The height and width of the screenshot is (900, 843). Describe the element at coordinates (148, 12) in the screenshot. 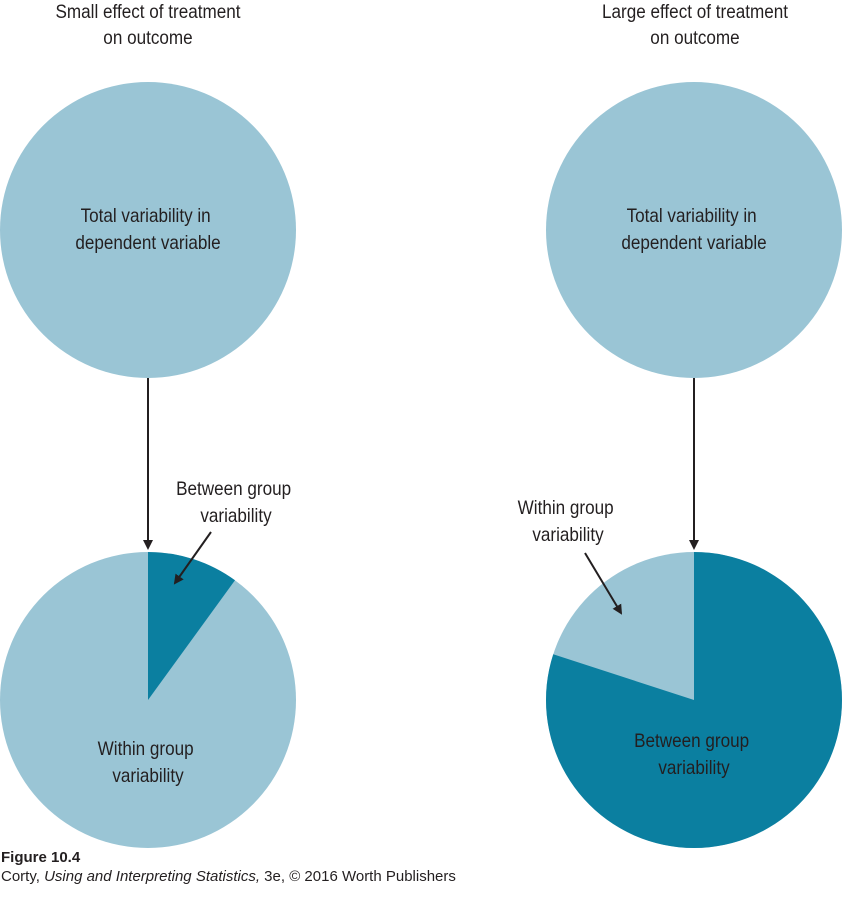

I see `panel-title-small-line1: Small effect of treatment` at that location.